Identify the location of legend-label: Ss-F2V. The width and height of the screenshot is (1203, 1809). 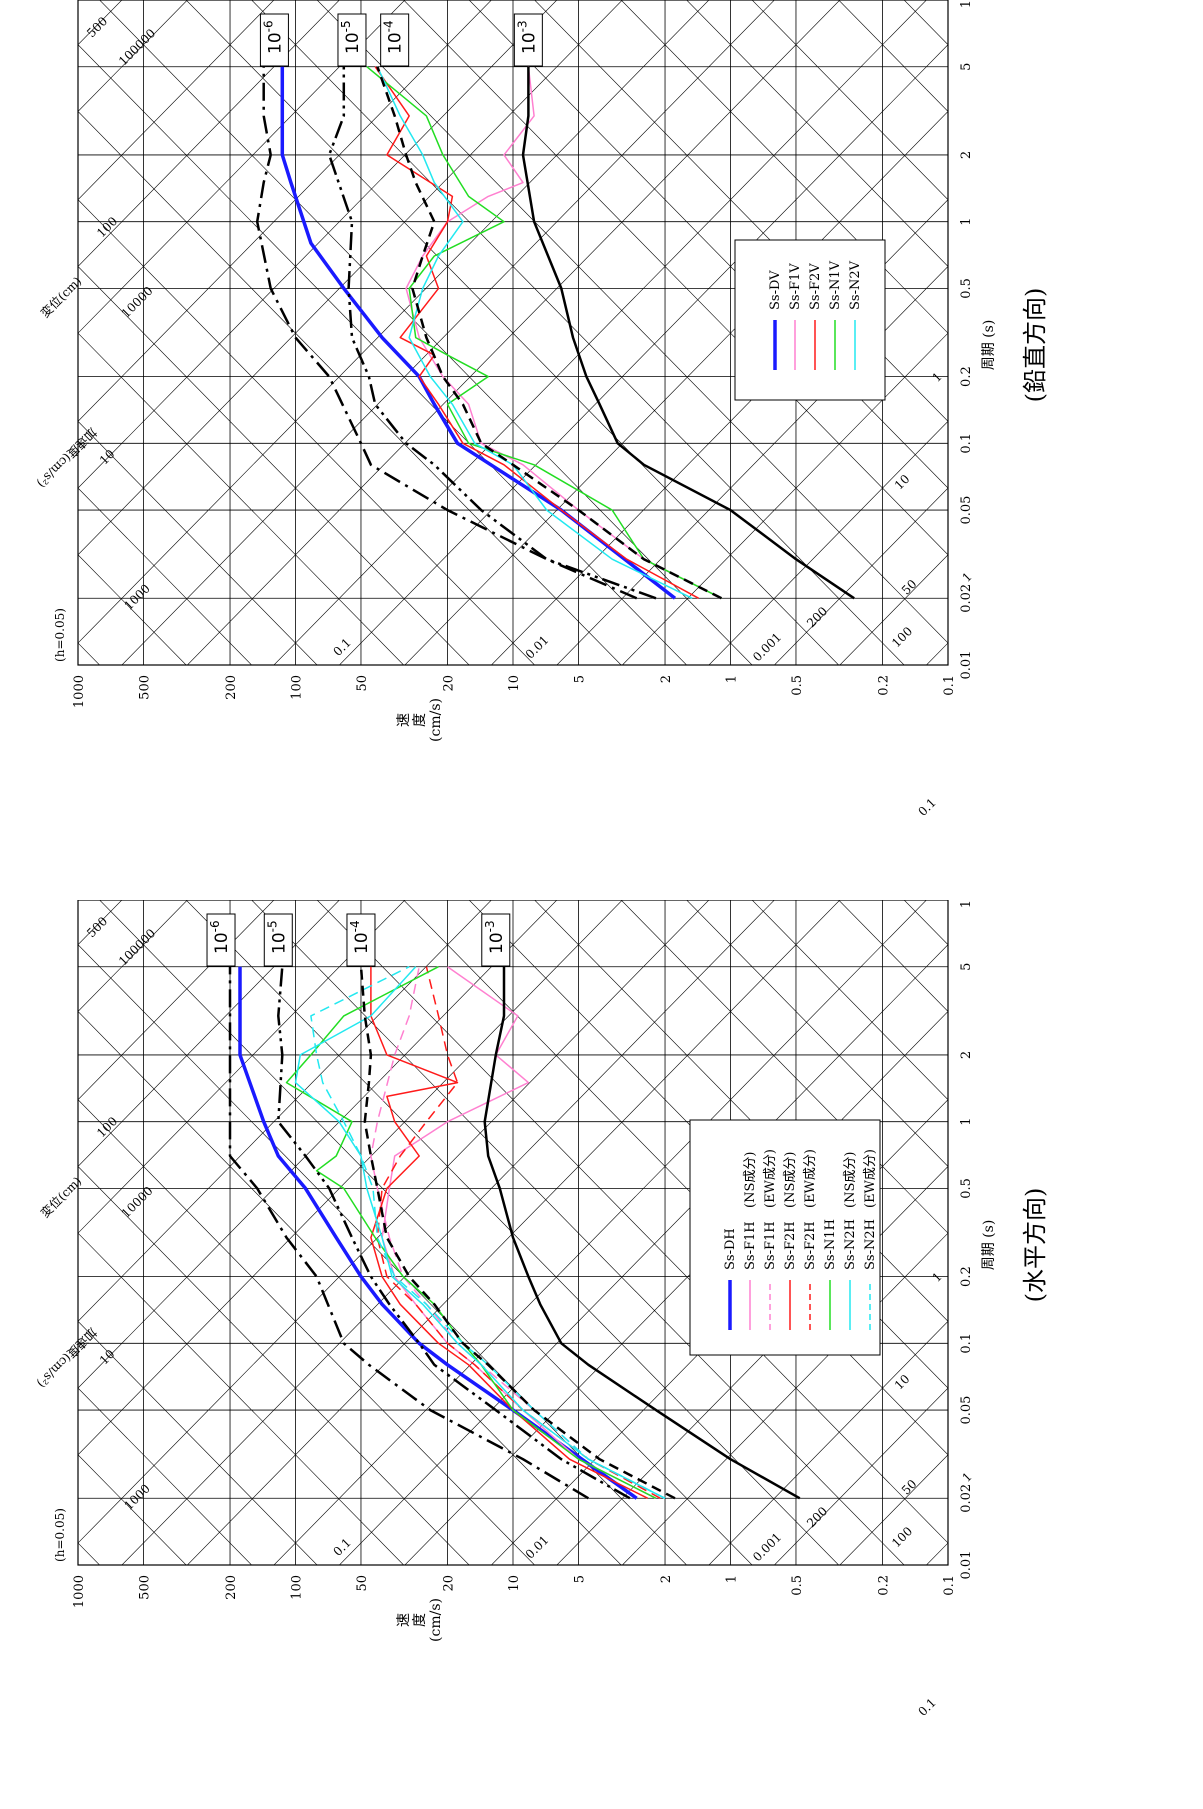
(815, 286).